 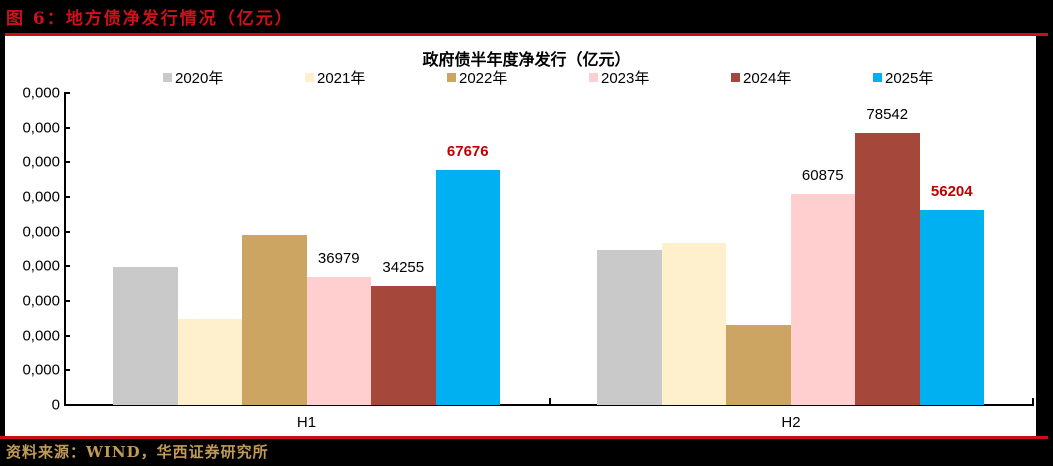 I want to click on data-label: 36979, so click(x=338, y=258).